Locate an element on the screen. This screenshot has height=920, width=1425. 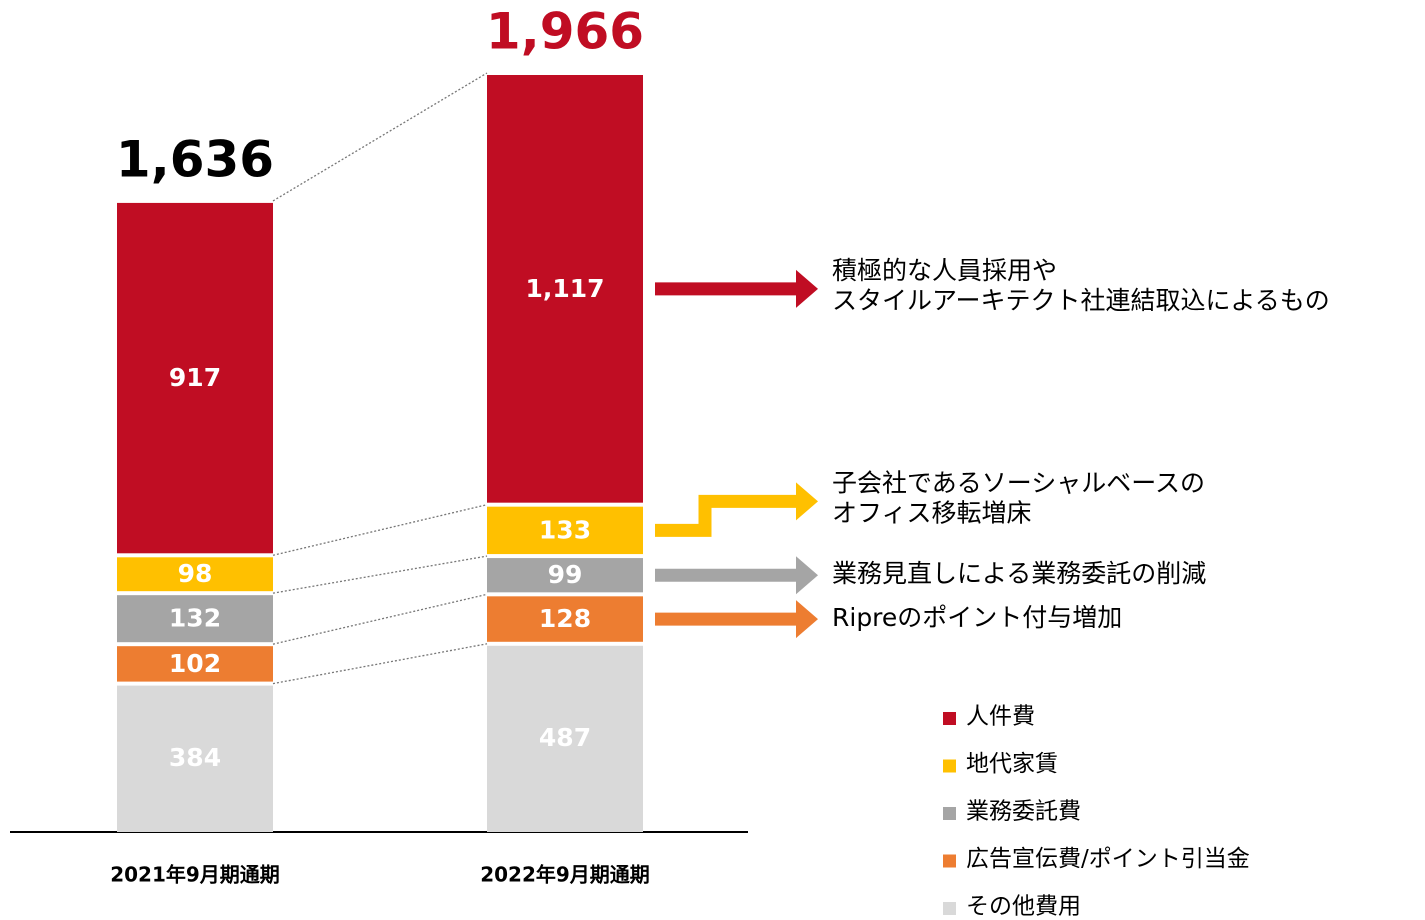
value-label: 1,117 is located at coordinates (564, 288).